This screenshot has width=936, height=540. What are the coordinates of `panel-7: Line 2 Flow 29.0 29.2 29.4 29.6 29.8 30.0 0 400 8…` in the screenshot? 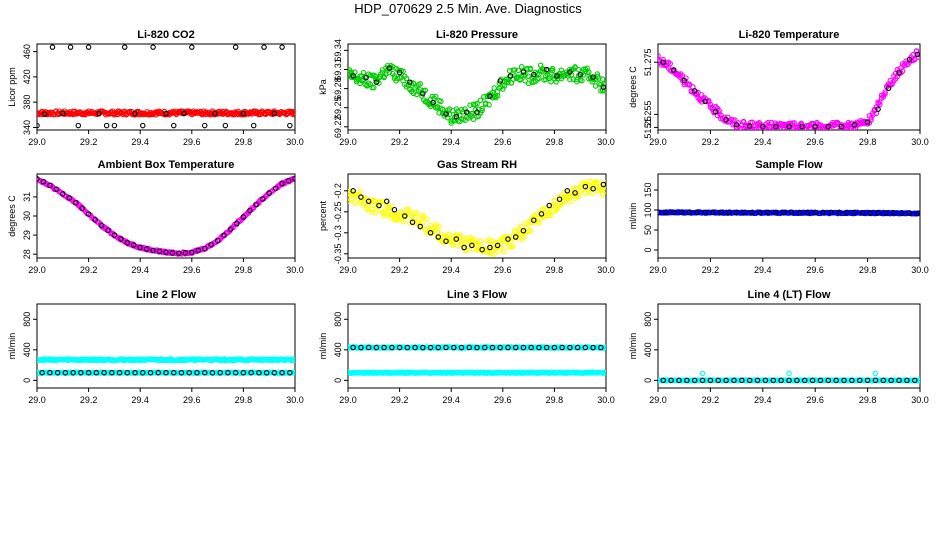 It's located at (155, 347).